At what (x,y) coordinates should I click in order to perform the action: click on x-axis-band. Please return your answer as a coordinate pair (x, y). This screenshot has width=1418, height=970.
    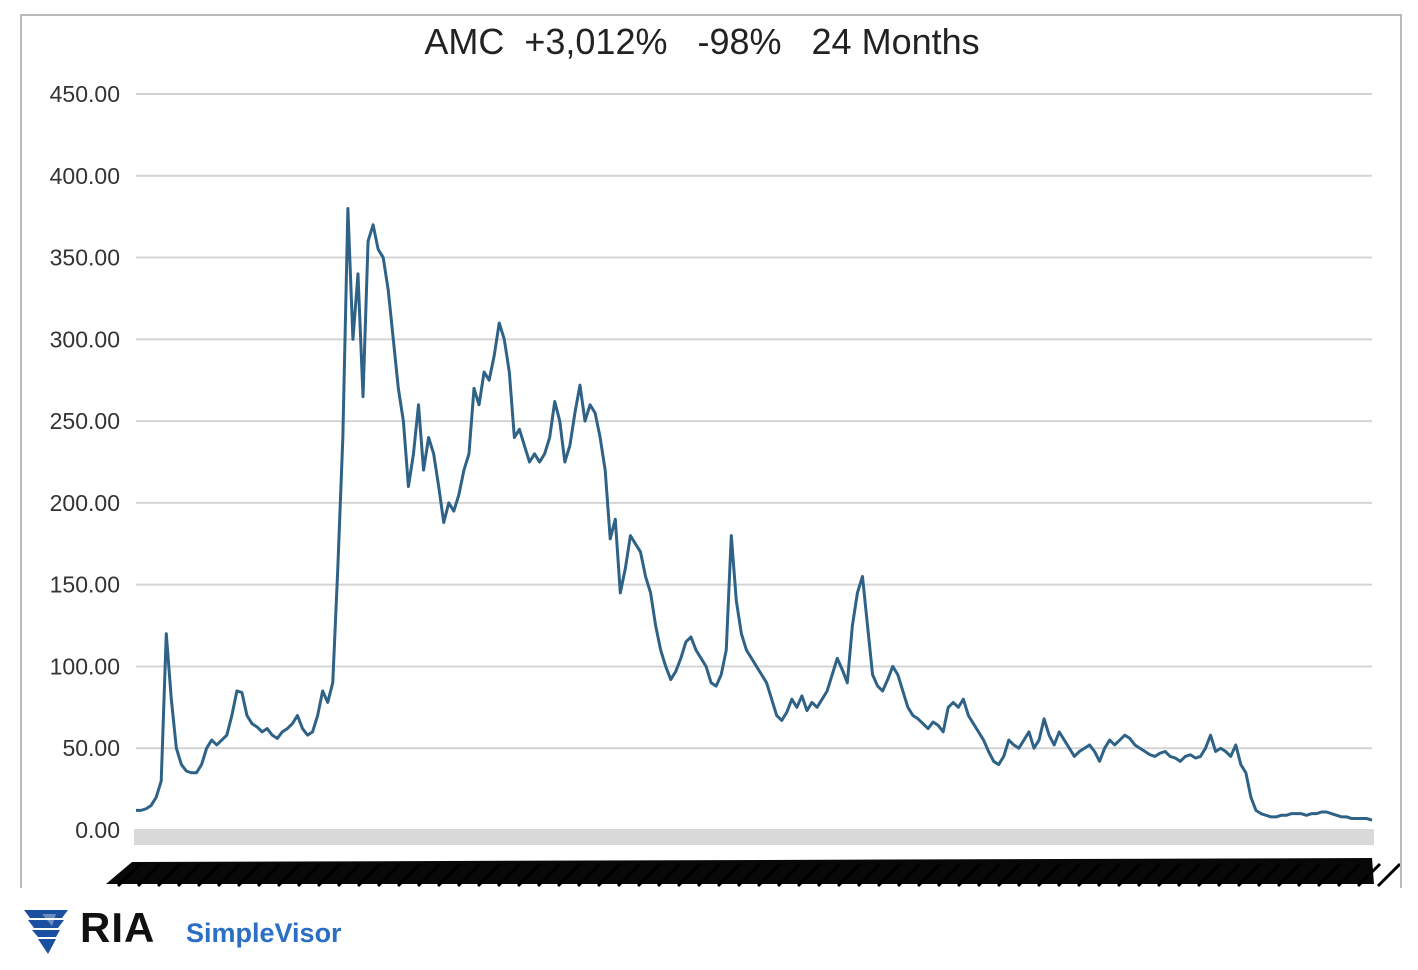
    Looking at the image, I should click on (754, 837).